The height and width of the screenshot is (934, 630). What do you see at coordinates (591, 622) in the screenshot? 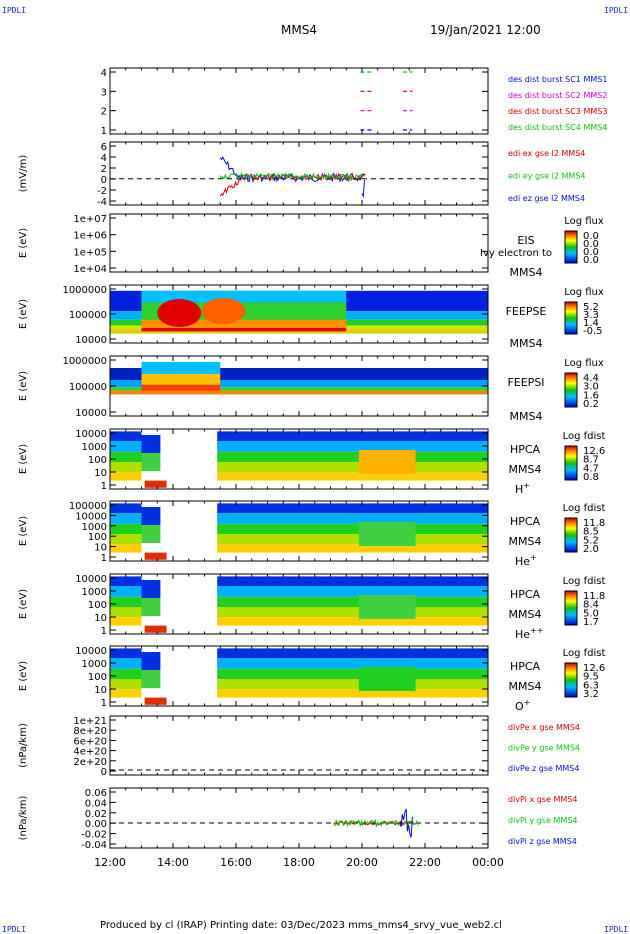
I see `colorbar-value: 1.7` at bounding box center [591, 622].